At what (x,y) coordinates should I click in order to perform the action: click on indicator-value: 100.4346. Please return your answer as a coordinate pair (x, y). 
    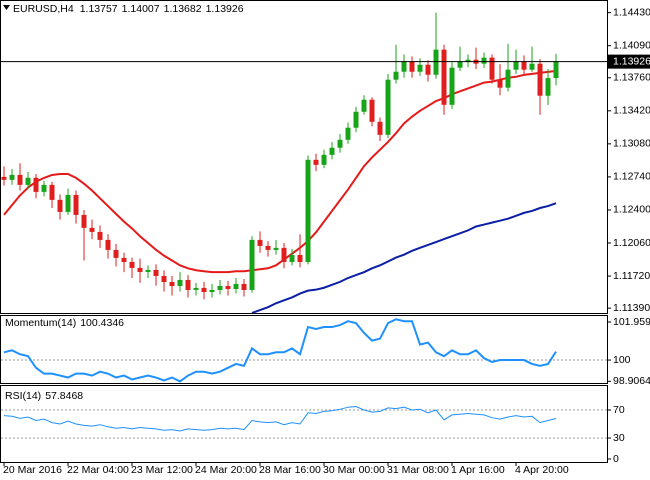
    Looking at the image, I should click on (102, 323).